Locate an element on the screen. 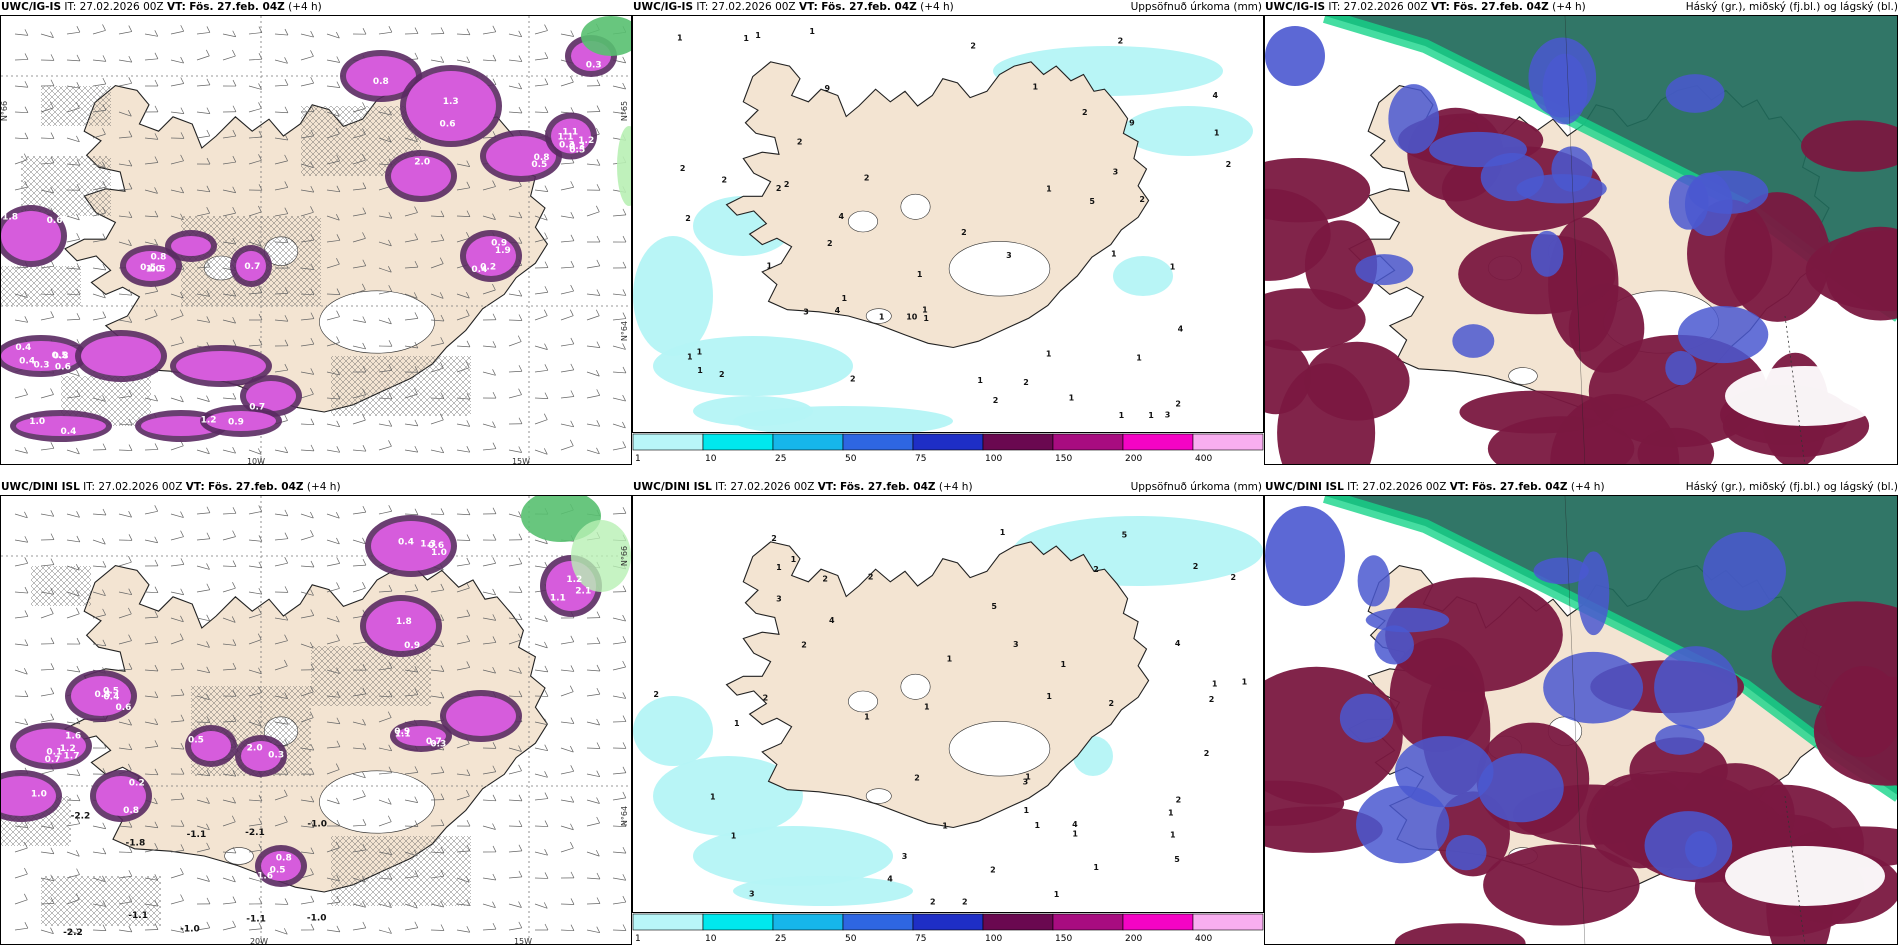 This screenshot has height=950, width=1900. it-value: 27.02.2026 00Z is located at coordinates (772, 487).